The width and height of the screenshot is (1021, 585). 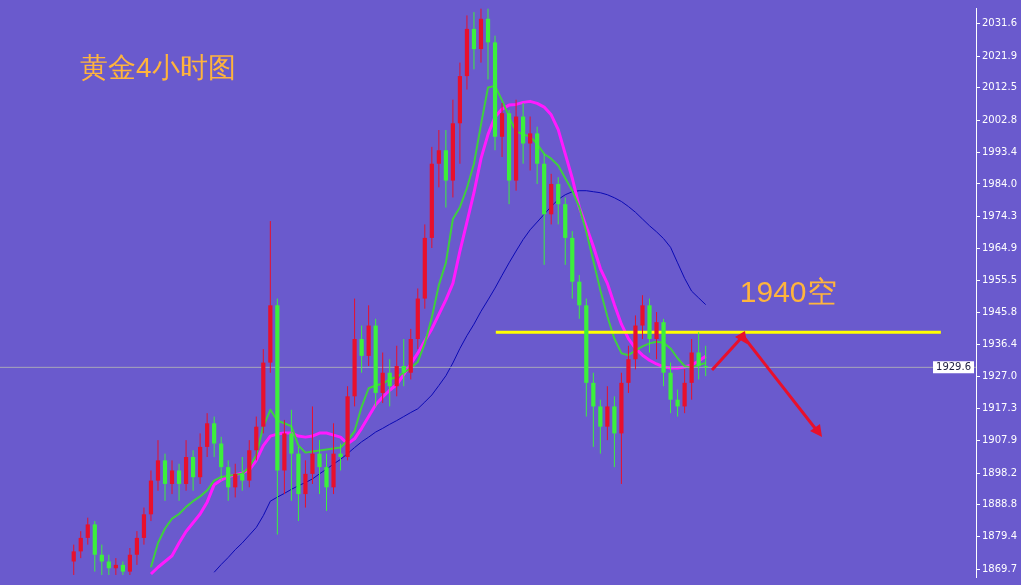 I want to click on y-tick-label: 2002.8, so click(x=1000, y=120).